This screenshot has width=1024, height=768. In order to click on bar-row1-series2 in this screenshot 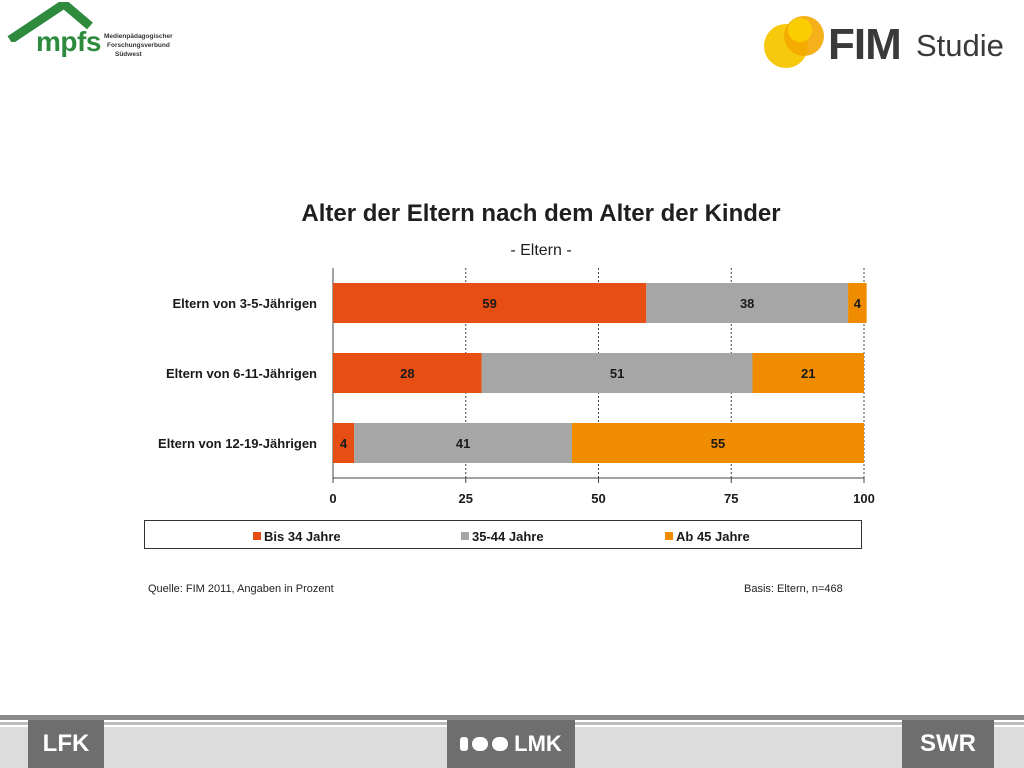, I will do `click(747, 303)`.